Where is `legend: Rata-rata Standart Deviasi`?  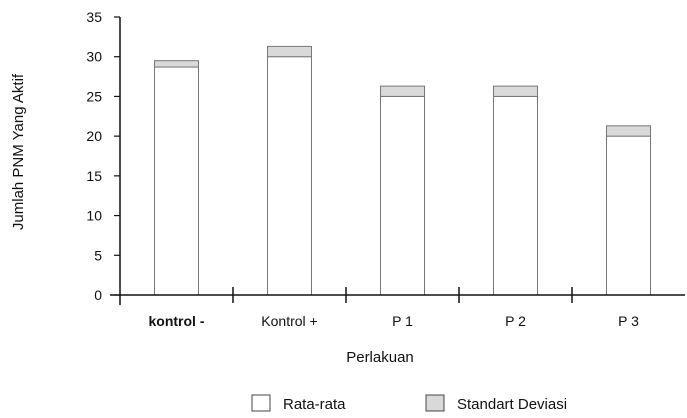 legend: Rata-rata Standart Deviasi is located at coordinates (409, 403).